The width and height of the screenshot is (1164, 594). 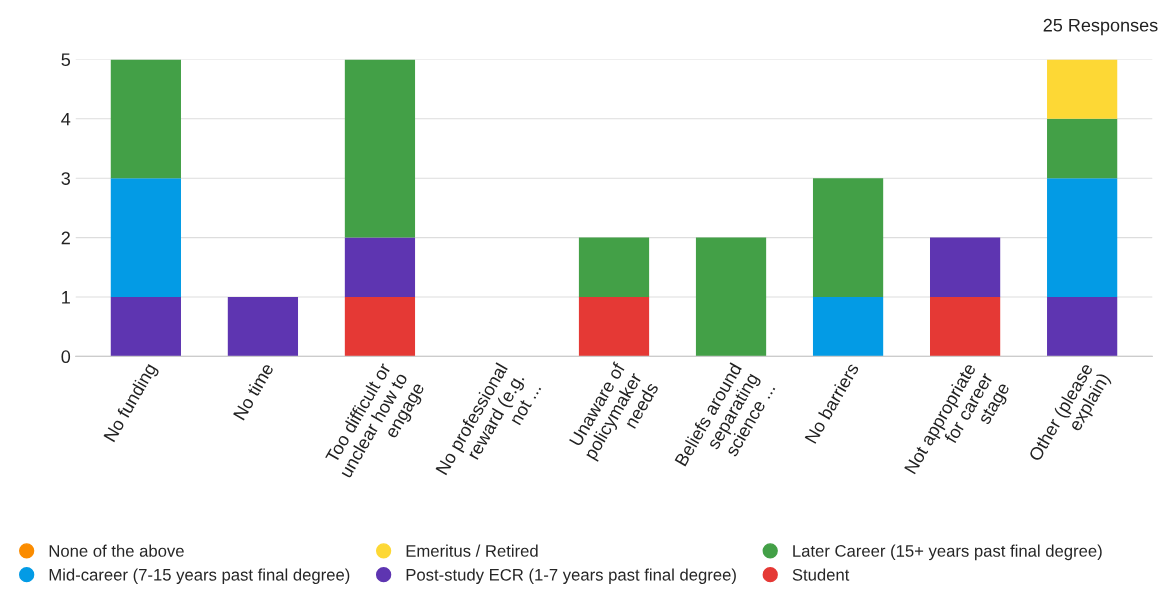 I want to click on legend-label: None of the above, so click(x=116, y=550).